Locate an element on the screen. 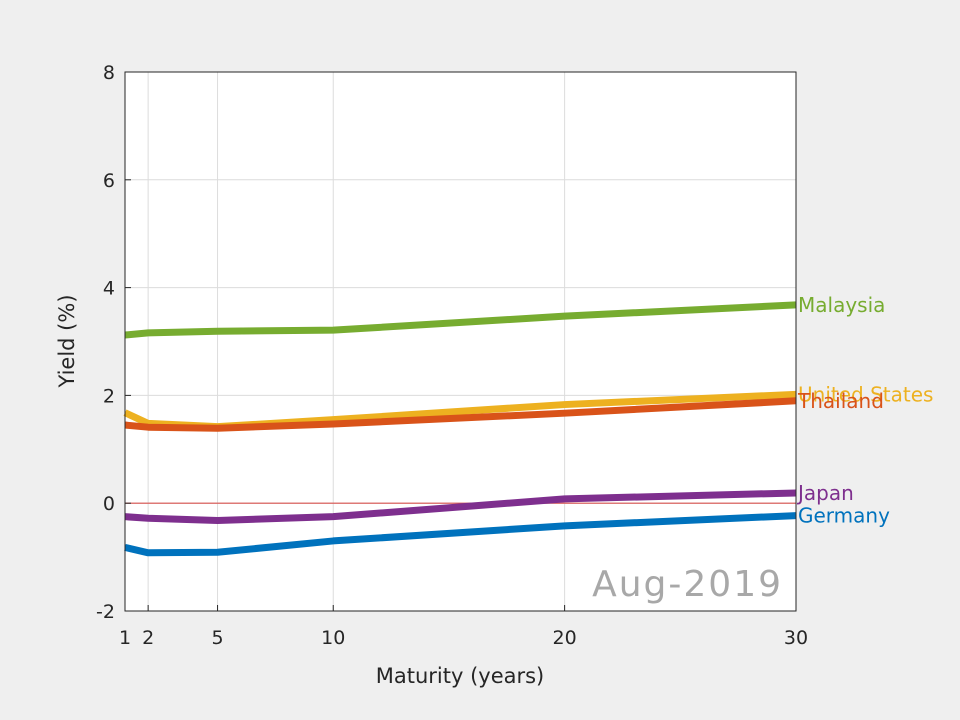  series-label-japan: Japan is located at coordinates (825, 493).